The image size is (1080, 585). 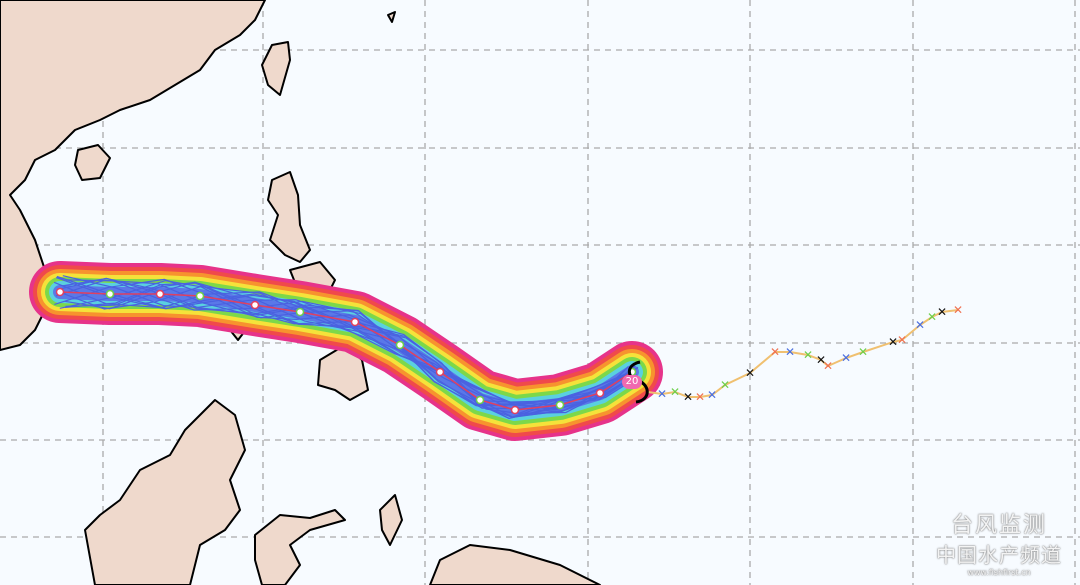 I want to click on land-sulawesi, so click(x=300, y=547).